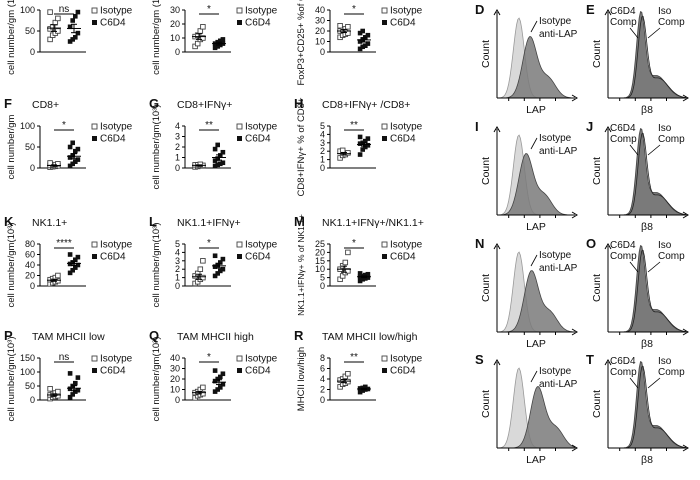 This screenshot has width=700, height=480. What do you see at coordinates (30, 255) in the screenshot?
I see `y-tick-label: 60` at bounding box center [30, 255].